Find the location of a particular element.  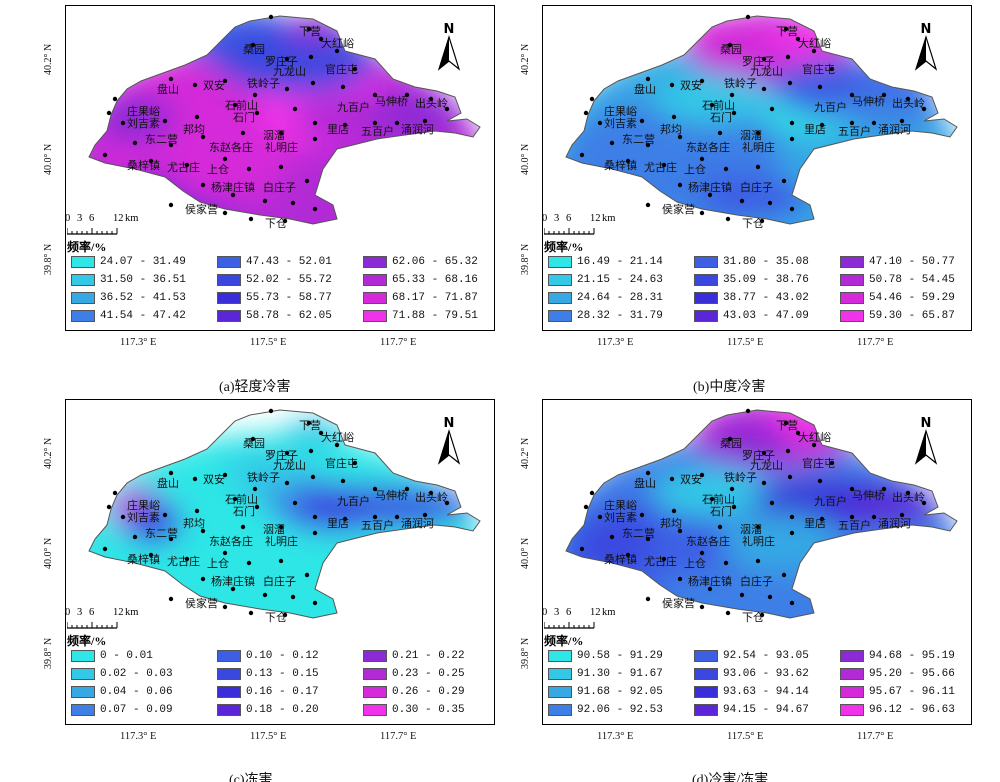

legend-label: 0.04 - 0.06 is located at coordinates (136, 692).